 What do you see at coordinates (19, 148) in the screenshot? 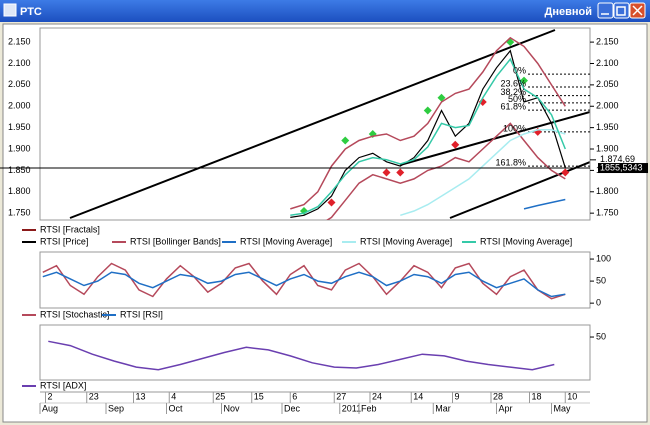
I see `y-tick-label-left: 1.900` at bounding box center [19, 148].